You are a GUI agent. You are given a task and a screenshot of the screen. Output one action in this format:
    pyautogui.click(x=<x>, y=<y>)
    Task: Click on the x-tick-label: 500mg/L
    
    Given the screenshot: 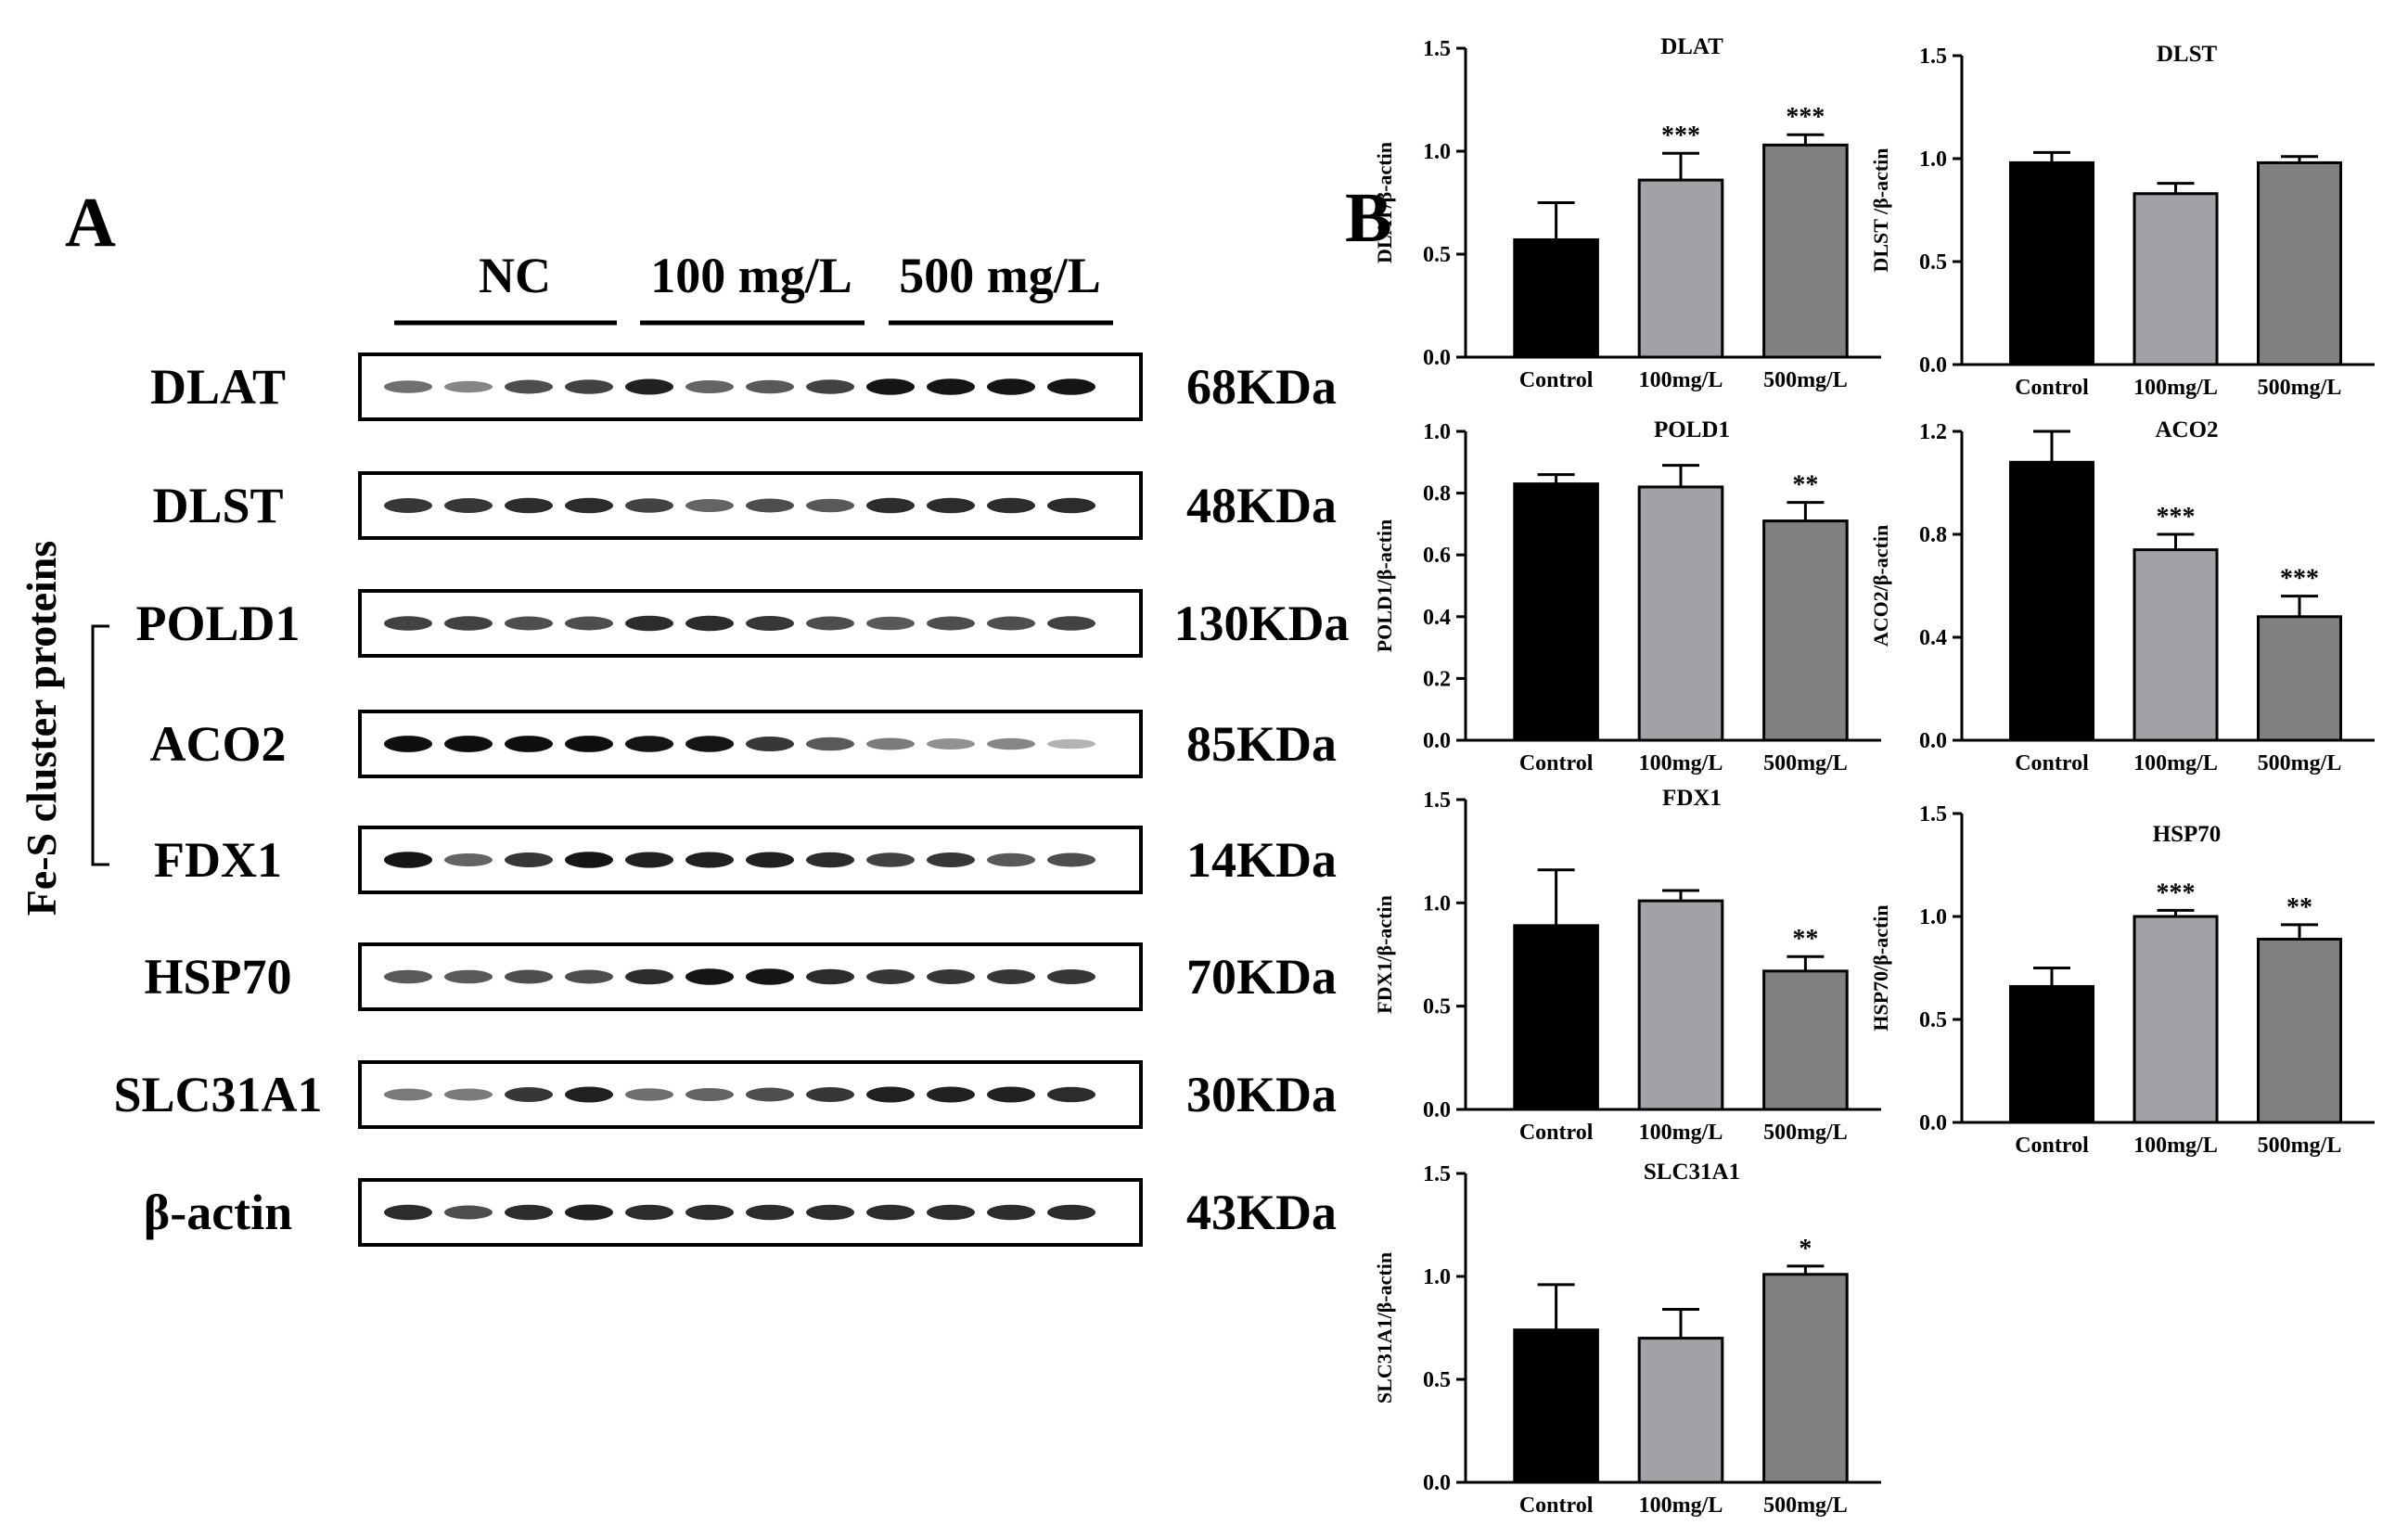 What is the action you would take?
    pyautogui.click(x=2300, y=1146)
    